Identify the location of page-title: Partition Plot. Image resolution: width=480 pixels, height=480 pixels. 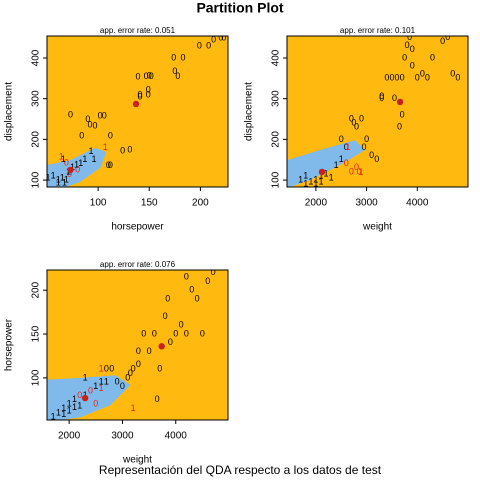
(239, 8).